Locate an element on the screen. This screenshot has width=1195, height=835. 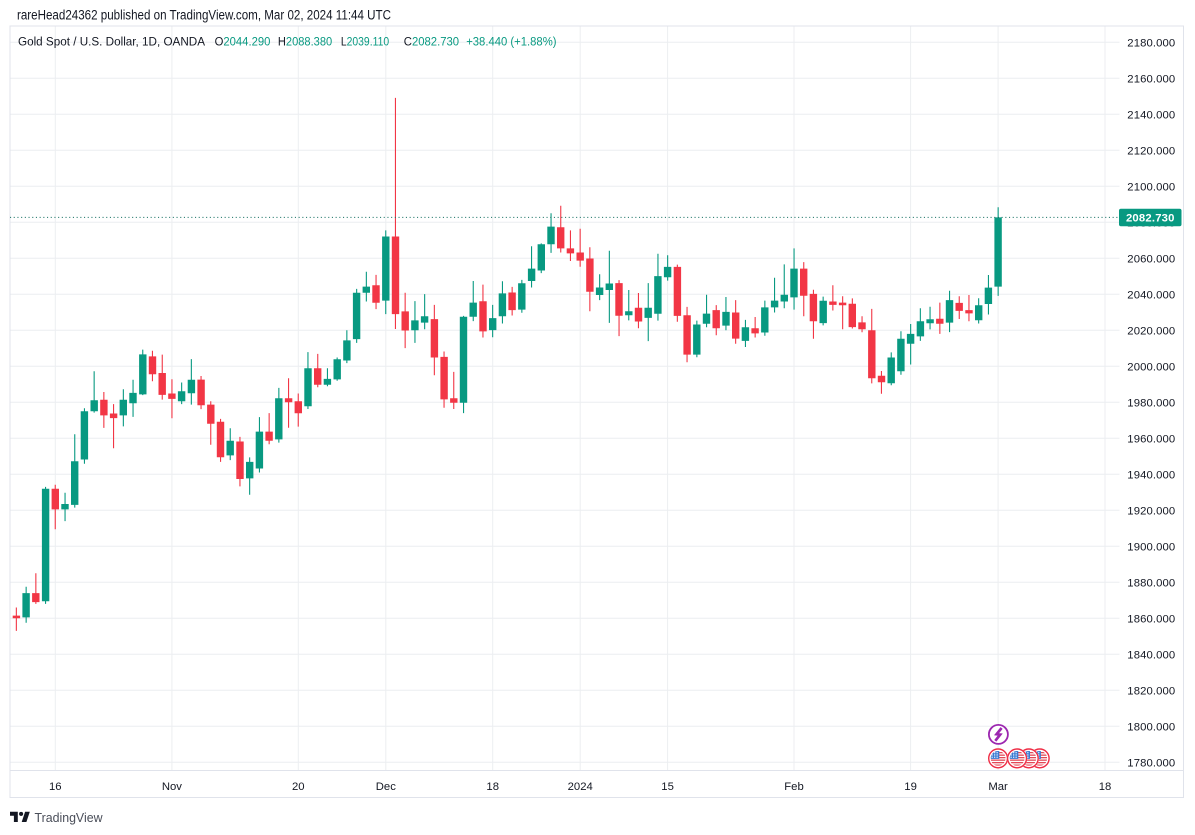
svg-text: 15 is located at coordinates (667, 787).